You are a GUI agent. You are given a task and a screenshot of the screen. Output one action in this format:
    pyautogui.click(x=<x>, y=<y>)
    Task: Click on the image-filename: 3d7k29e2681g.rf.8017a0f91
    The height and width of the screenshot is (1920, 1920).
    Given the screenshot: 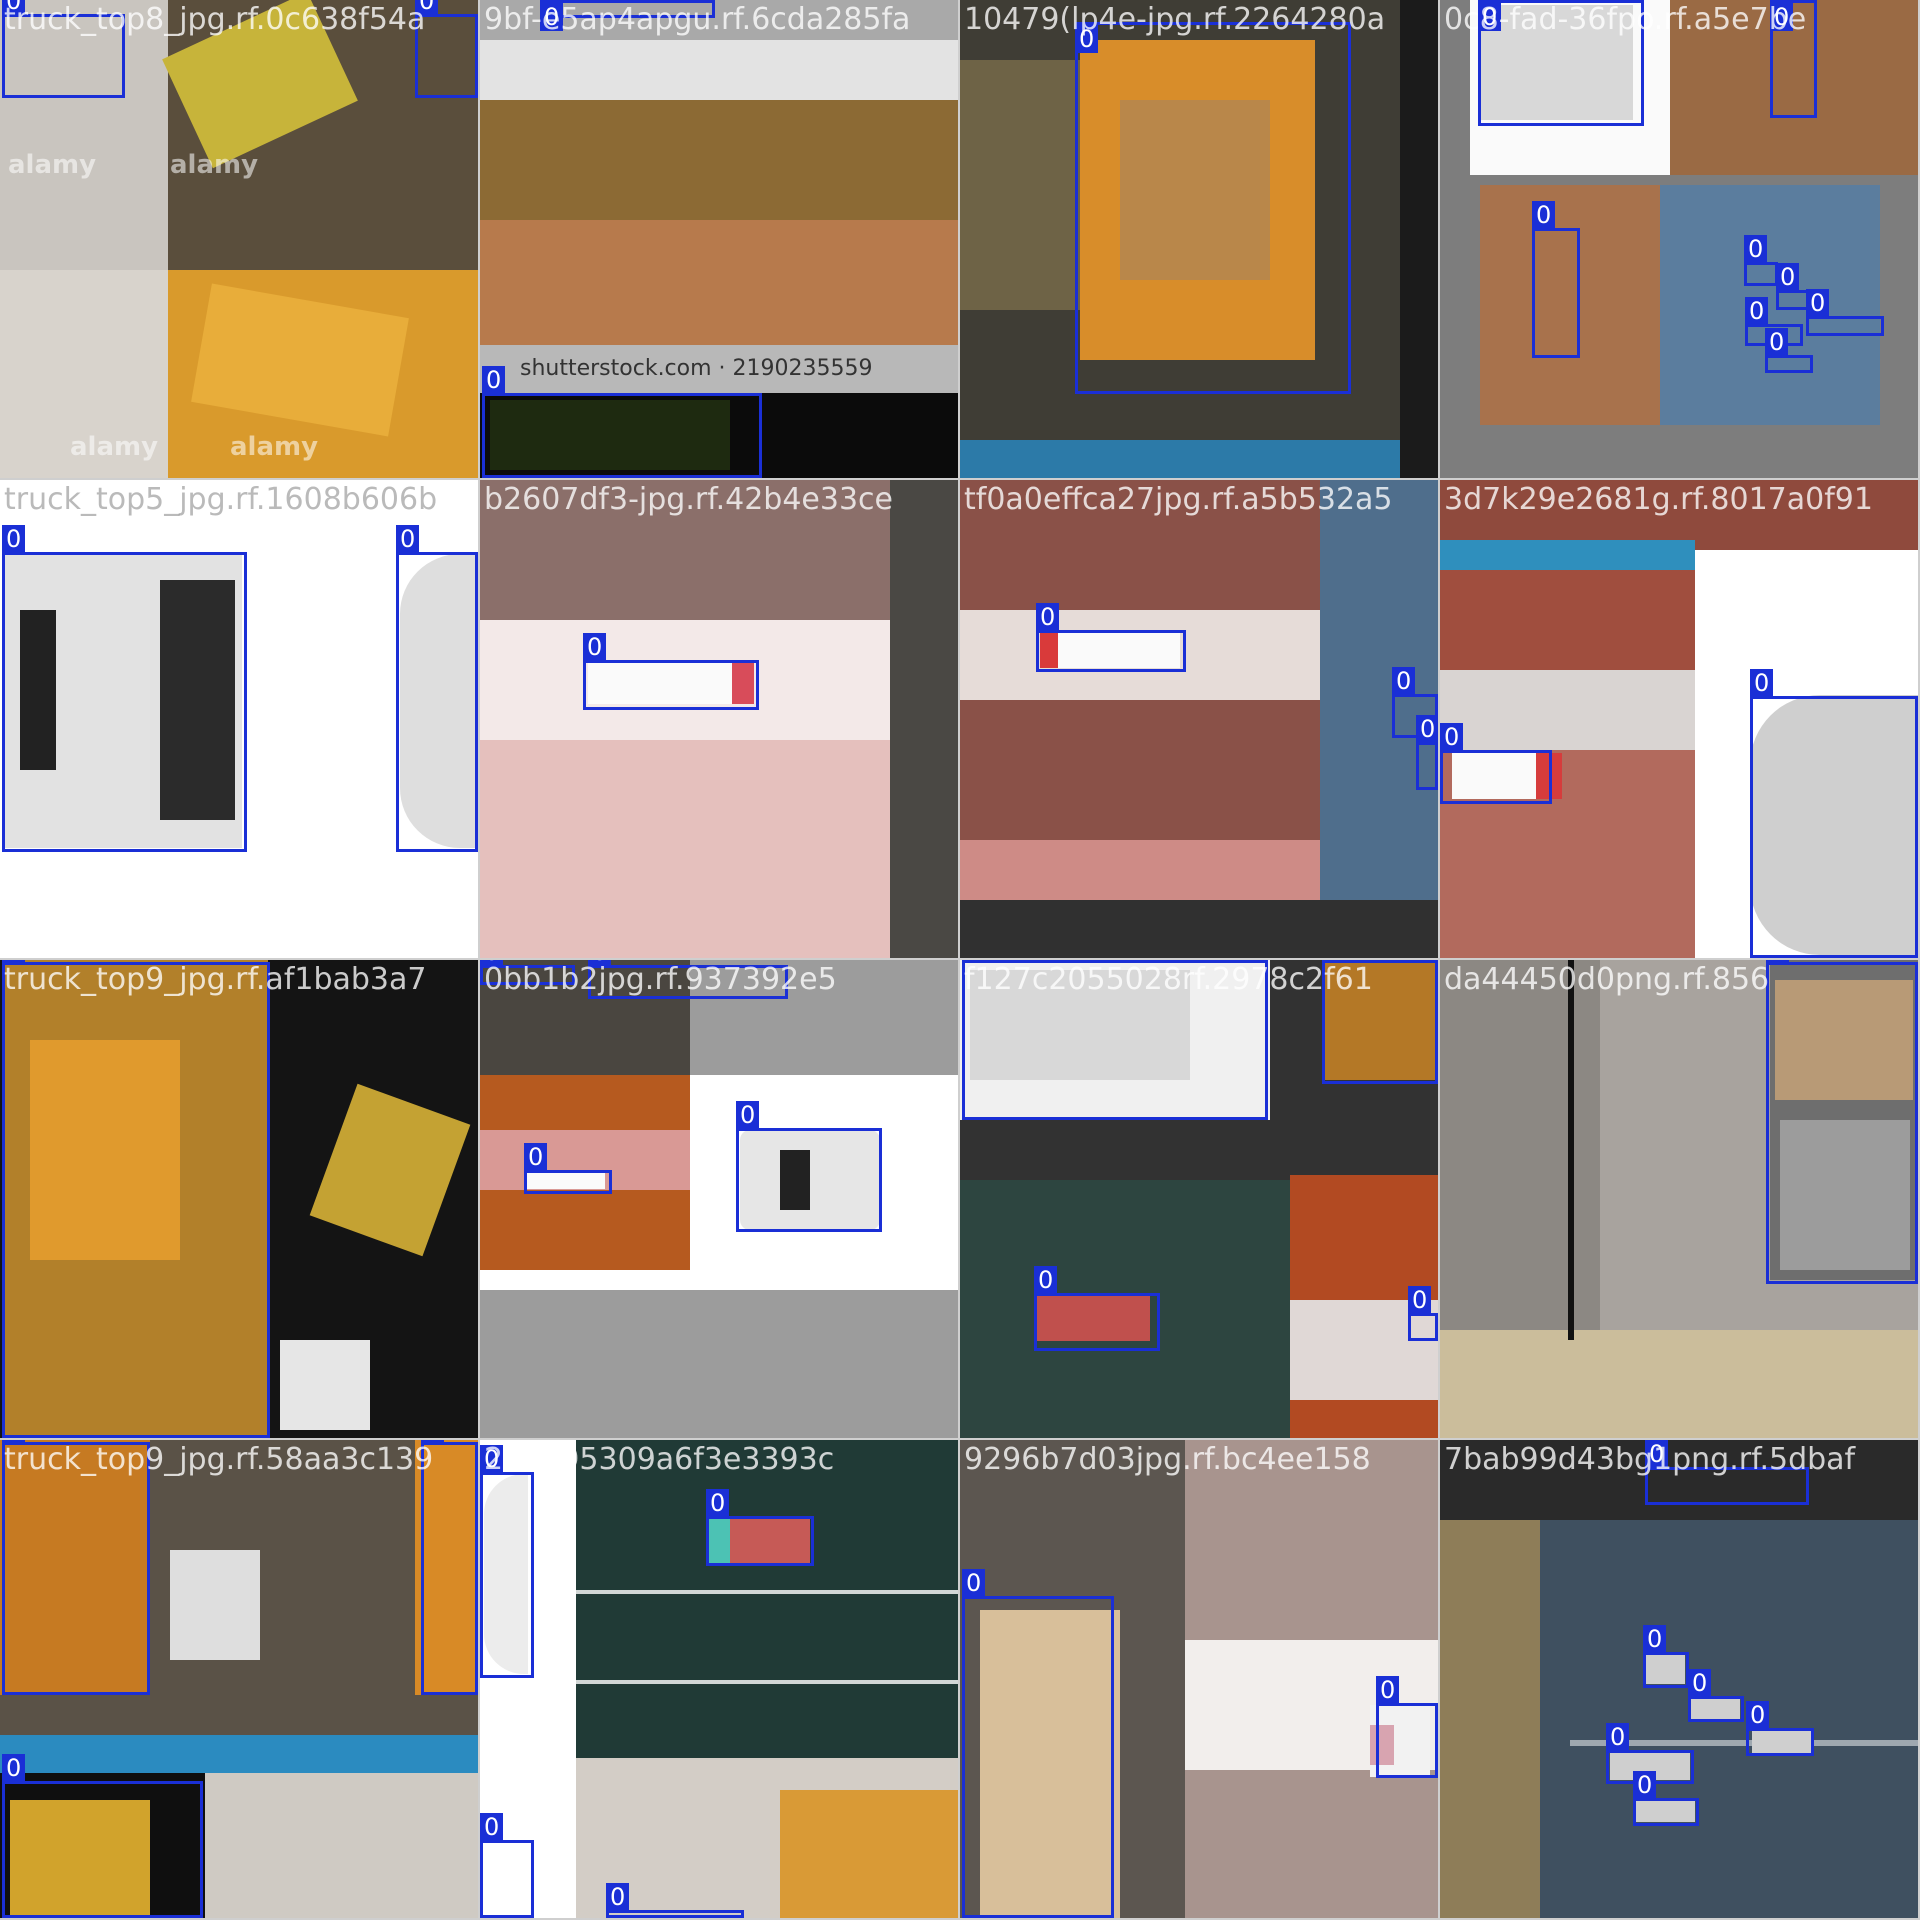 What is the action you would take?
    pyautogui.click(x=1658, y=499)
    